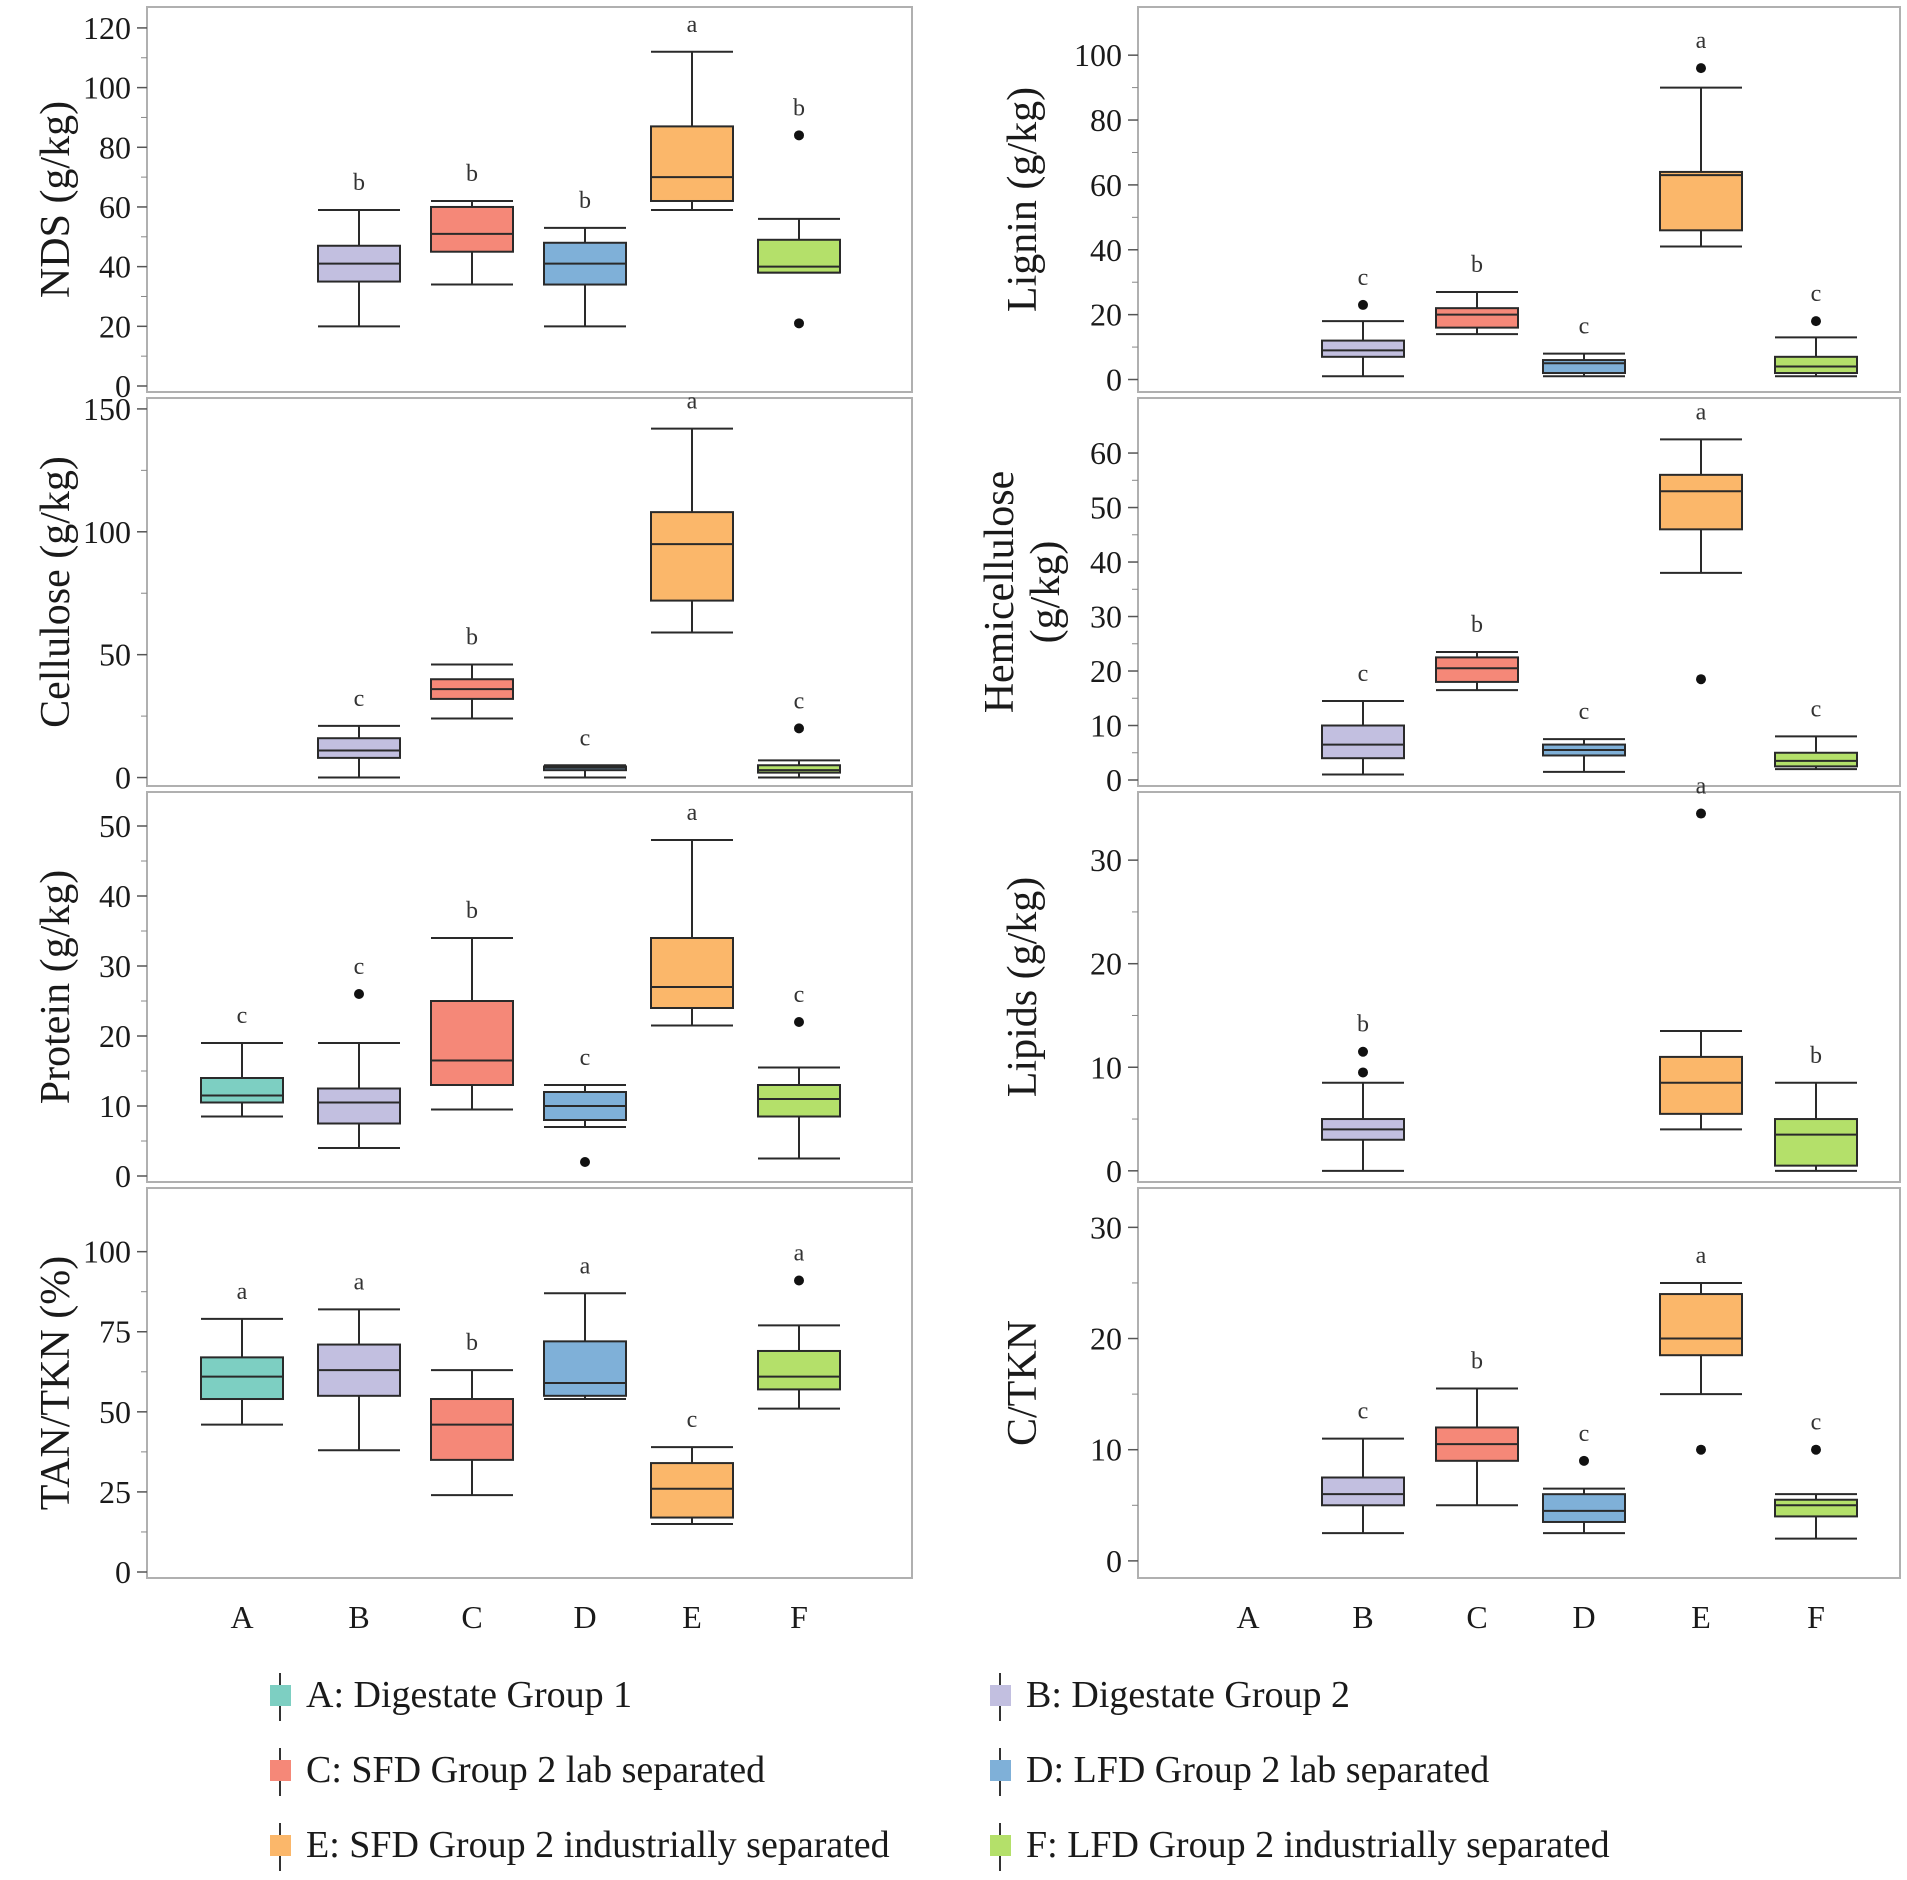 The width and height of the screenshot is (1907, 1880). Describe the element at coordinates (1476, 1617) in the screenshot. I see `x-category-label: C` at that location.